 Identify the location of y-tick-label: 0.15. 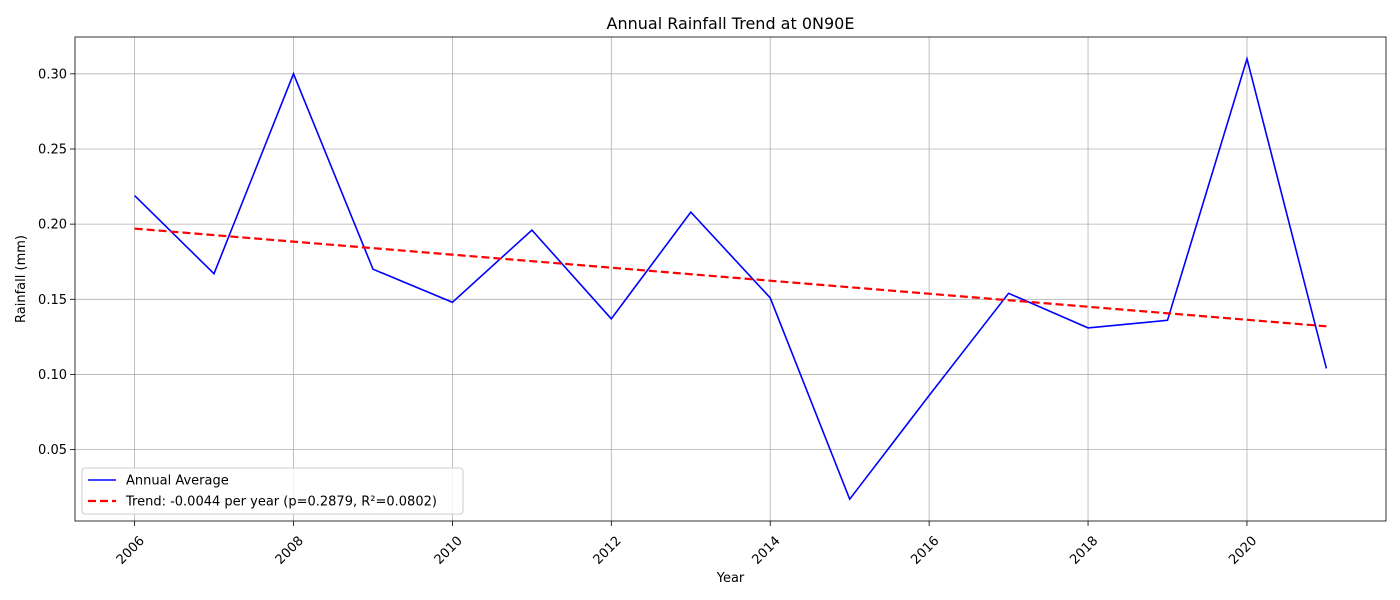
(52, 300).